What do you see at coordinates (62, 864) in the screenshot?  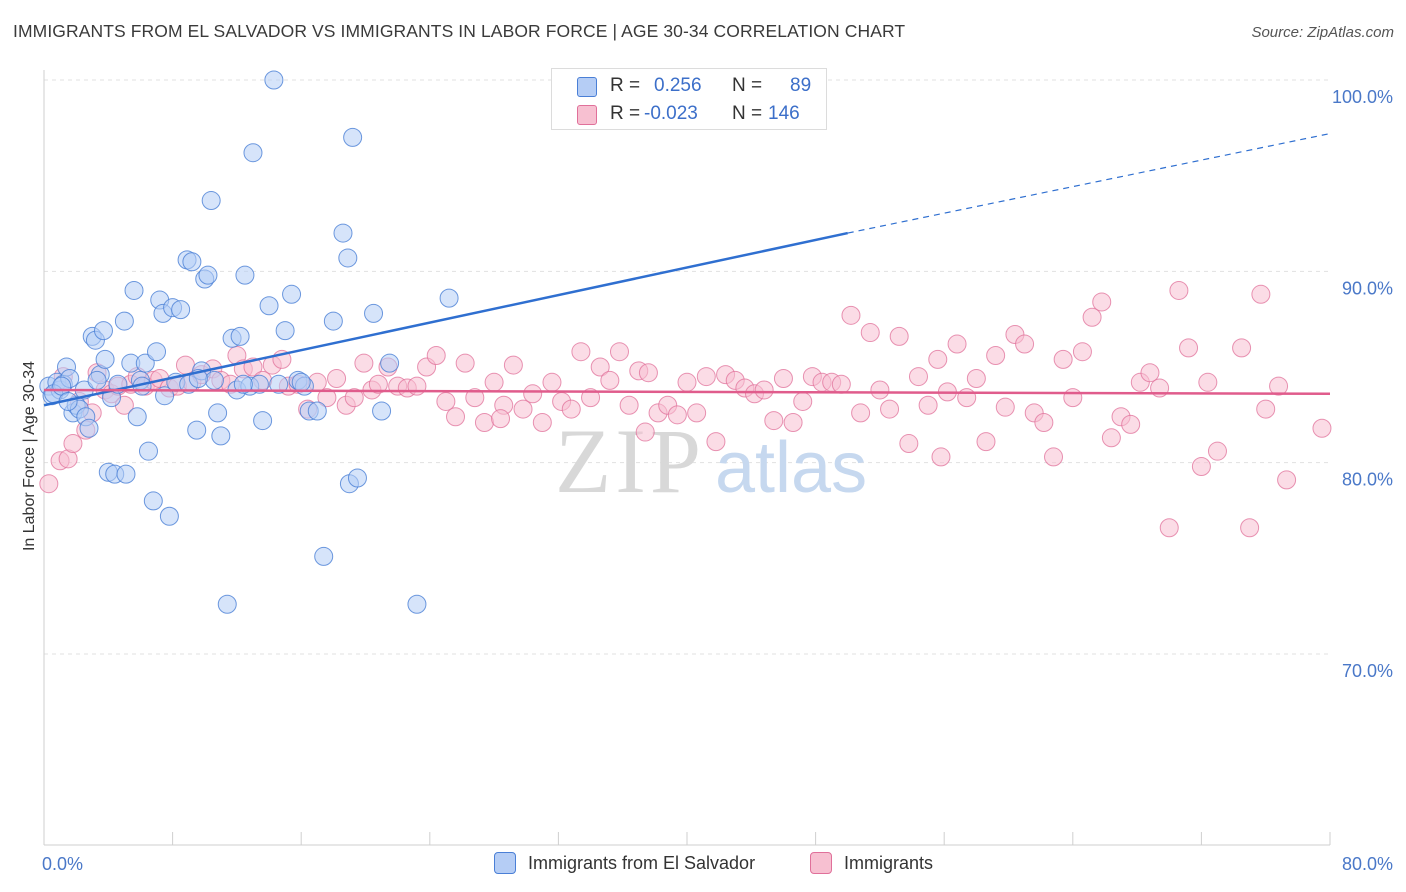 I see `x-tick-label-0: 0.0%` at bounding box center [62, 864].